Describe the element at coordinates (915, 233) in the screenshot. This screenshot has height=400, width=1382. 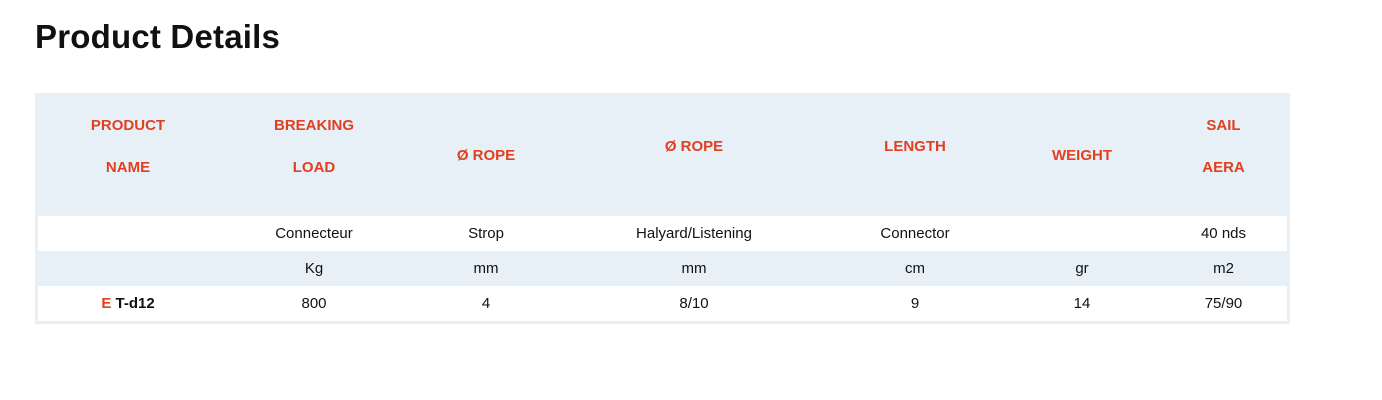
I see `cell: Connector` at that location.